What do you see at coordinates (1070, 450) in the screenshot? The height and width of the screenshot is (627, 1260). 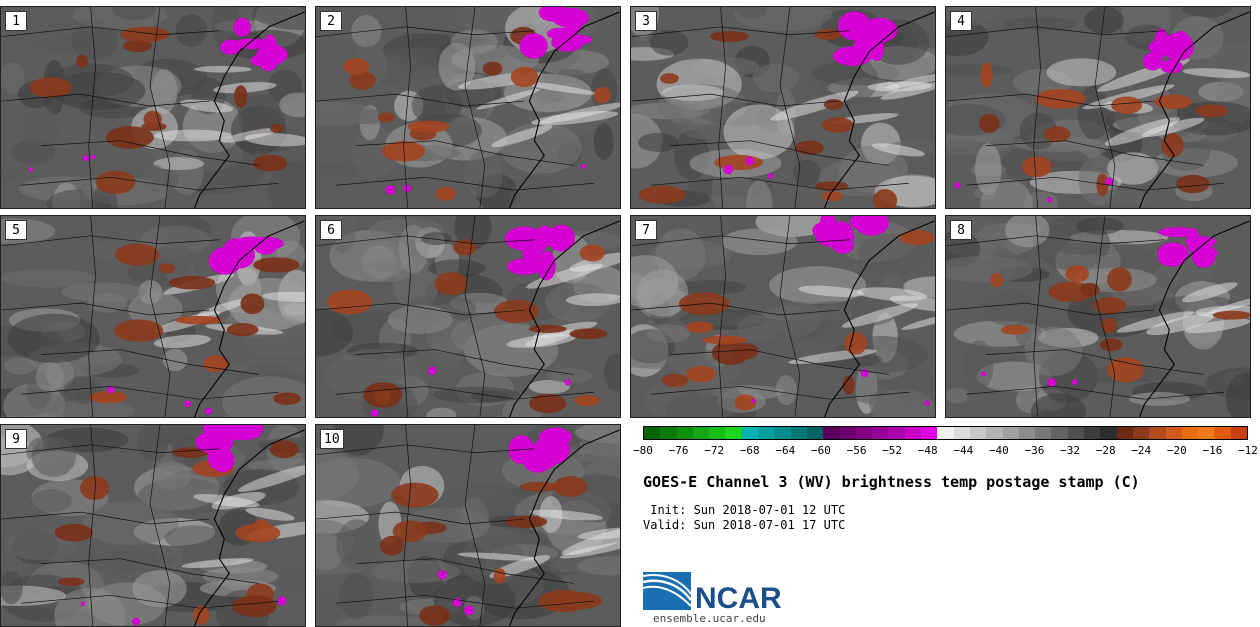 I see `colorbar-tick-label: −32` at bounding box center [1070, 450].